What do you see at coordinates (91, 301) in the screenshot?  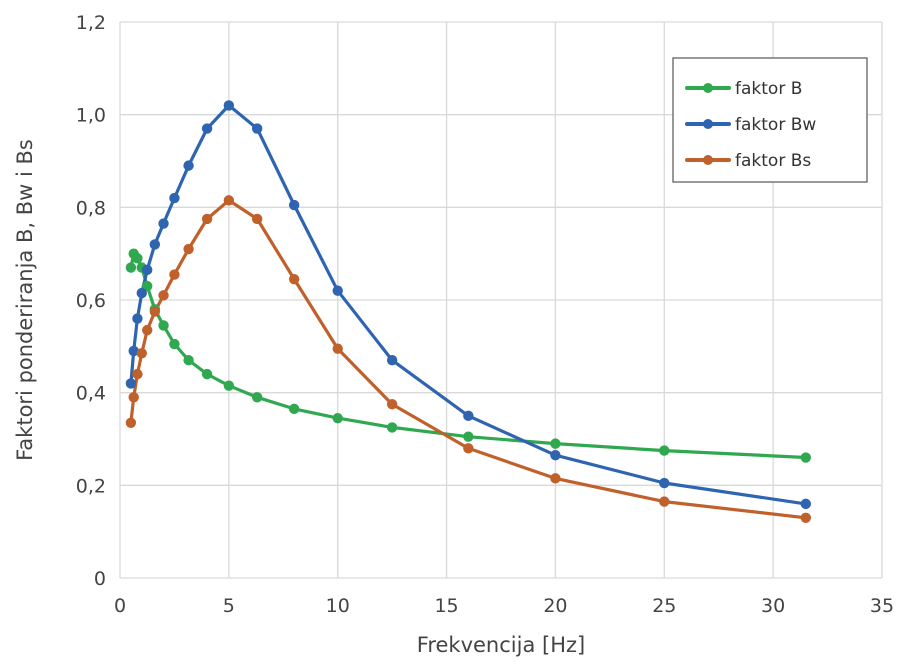 I see `y-tick-label: 0,6` at bounding box center [91, 301].